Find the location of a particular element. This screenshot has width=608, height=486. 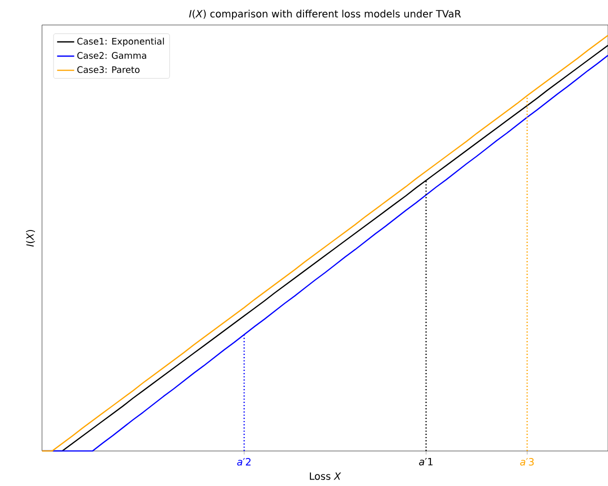

chart-title: I(X) comparison with different loss models under TVaR is located at coordinates (325, 15).